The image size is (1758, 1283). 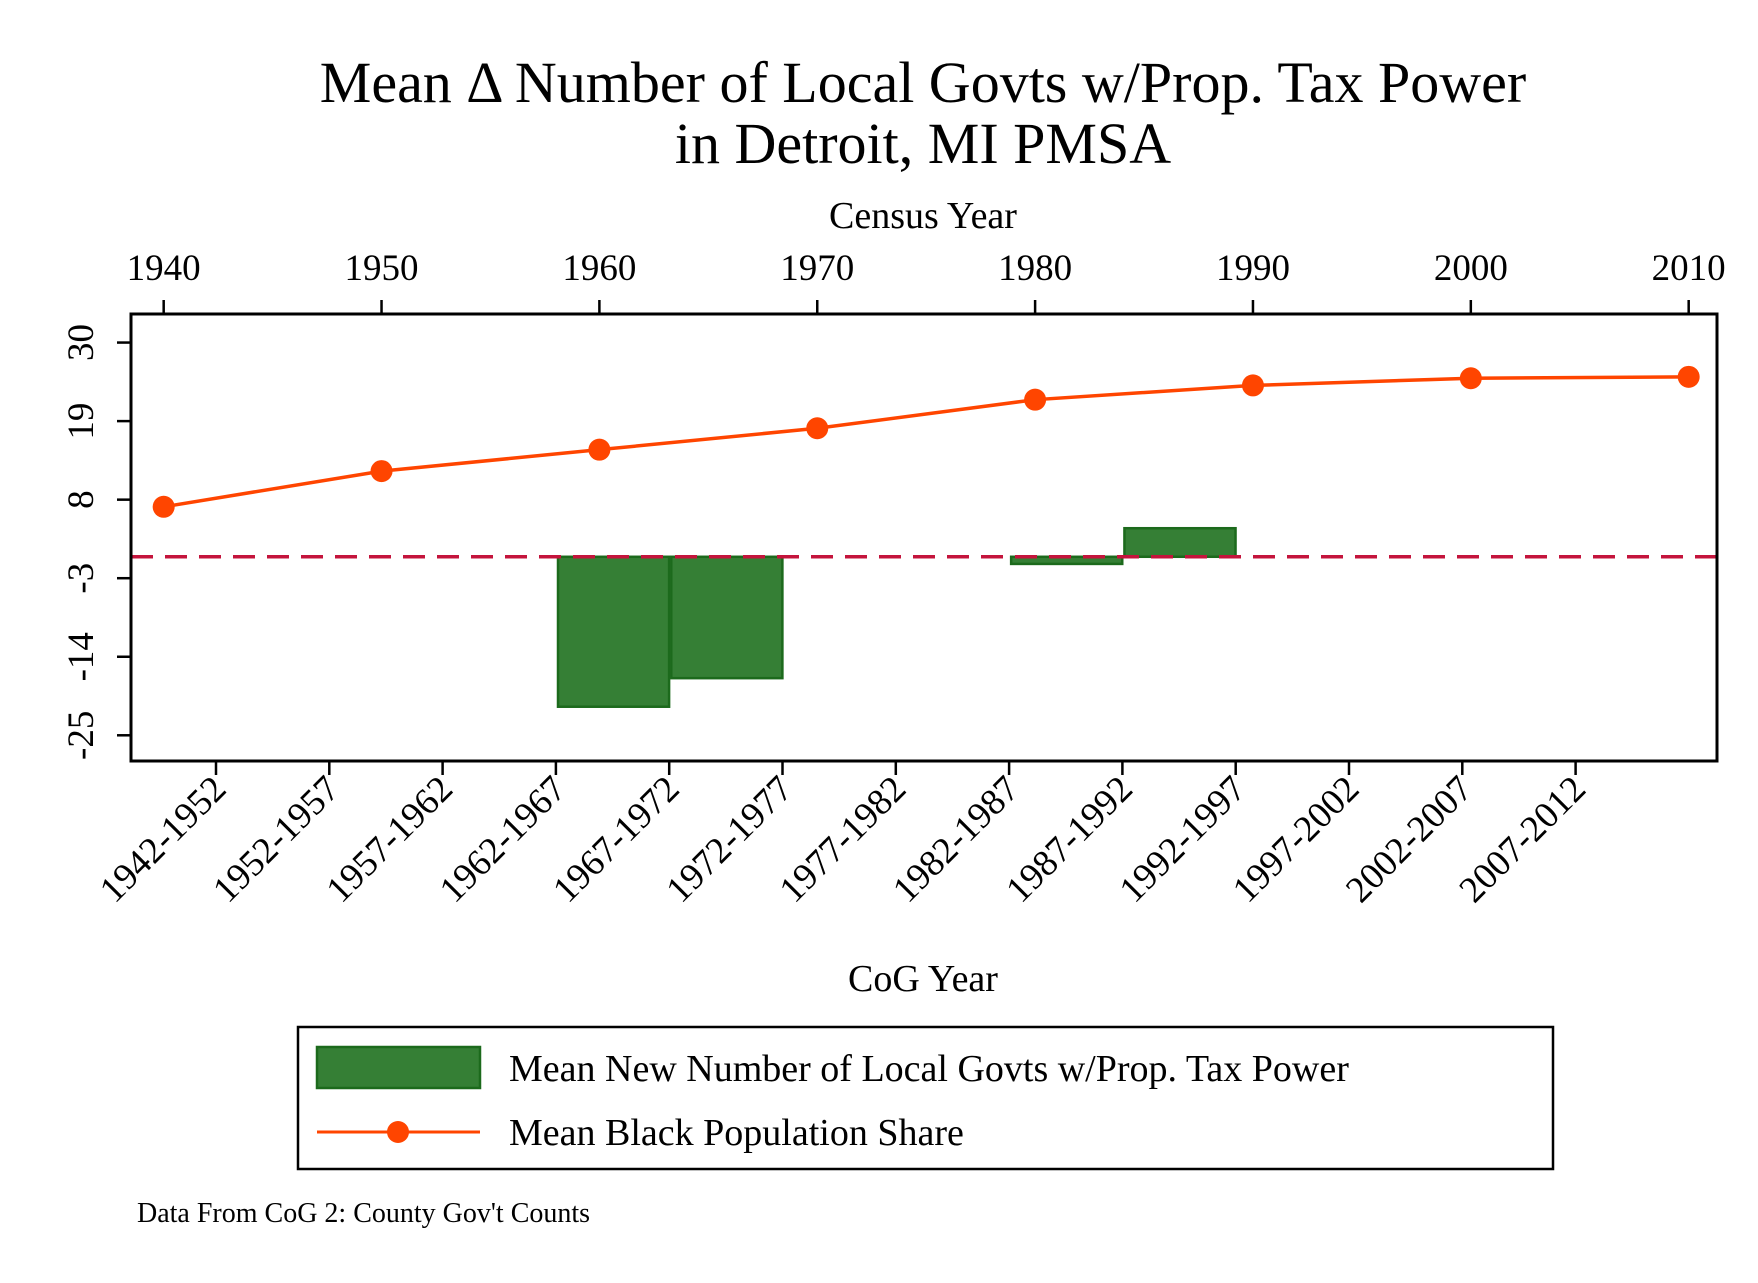 I want to click on chart-subtitle: in Detroit, MI PMSA, so click(x=923, y=143).